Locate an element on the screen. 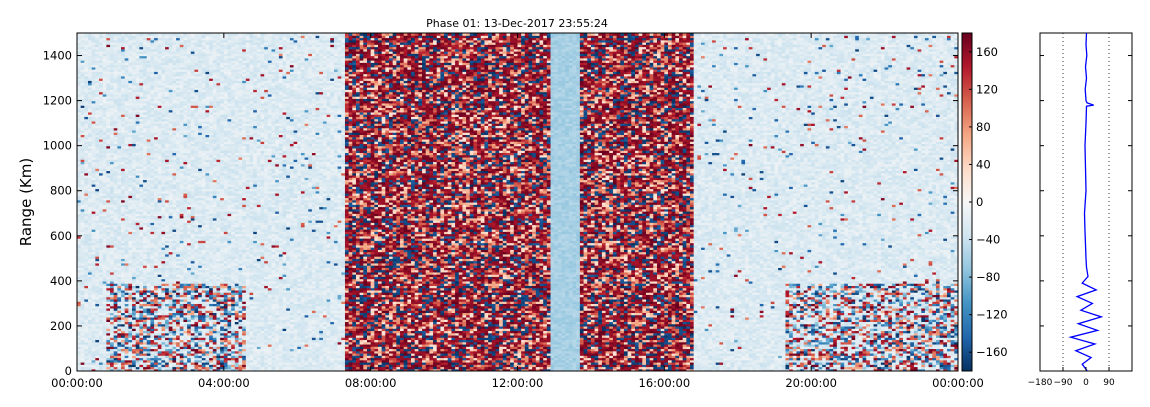  chart-title: Phase 01: 13-Dec-2017 23:55:24 is located at coordinates (517, 23).